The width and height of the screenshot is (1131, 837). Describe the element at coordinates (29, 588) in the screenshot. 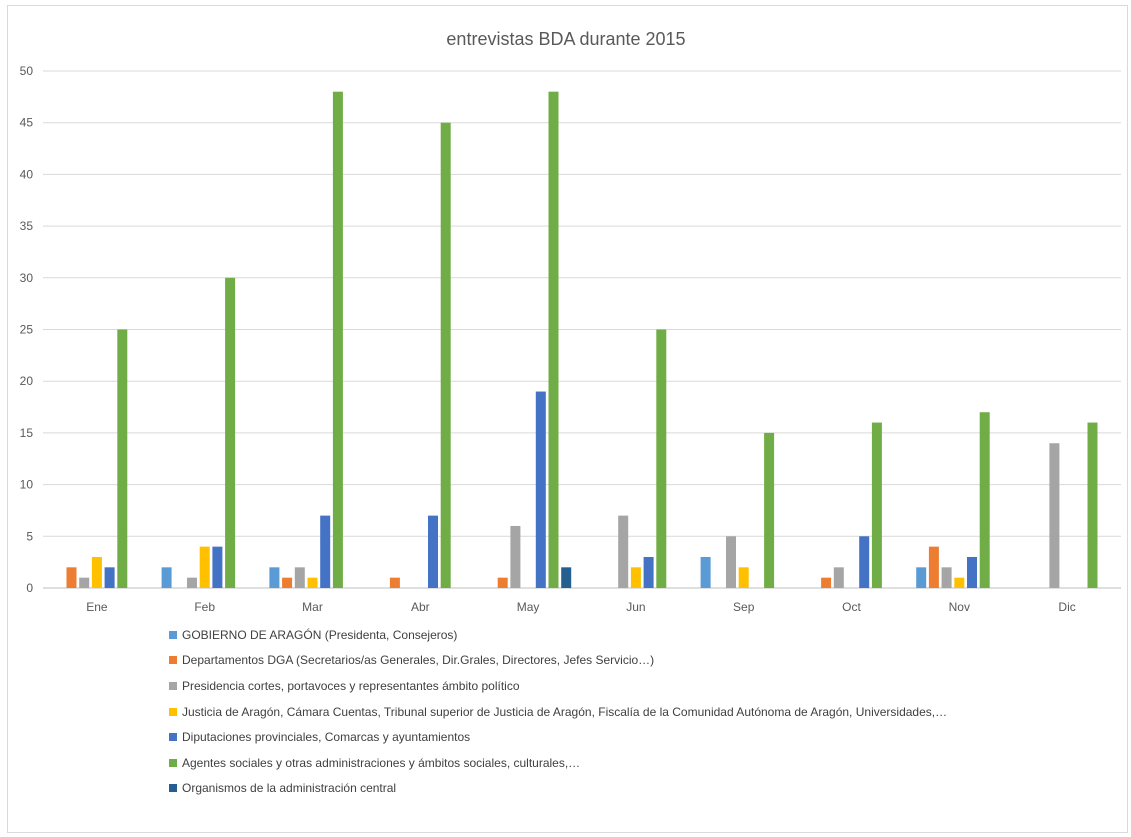

I see `y-tick-label: 0` at that location.